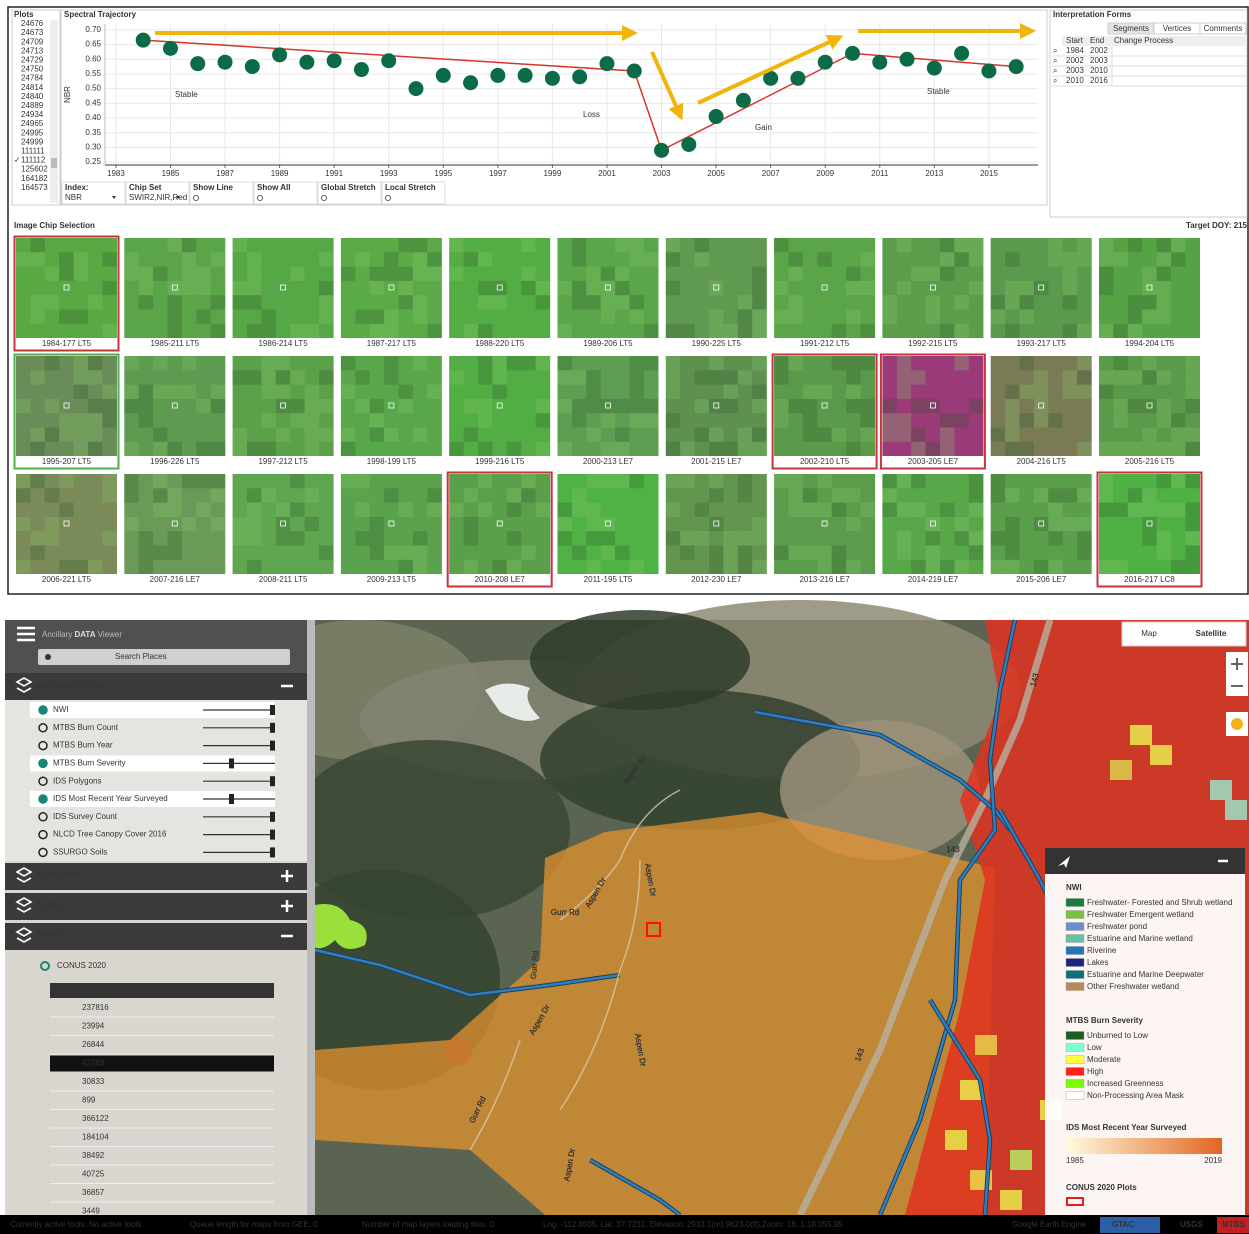 The width and height of the screenshot is (1249, 1234). Describe the element at coordinates (608, 412) in the screenshot. I see `image-chip: 2000-213 LE7` at that location.